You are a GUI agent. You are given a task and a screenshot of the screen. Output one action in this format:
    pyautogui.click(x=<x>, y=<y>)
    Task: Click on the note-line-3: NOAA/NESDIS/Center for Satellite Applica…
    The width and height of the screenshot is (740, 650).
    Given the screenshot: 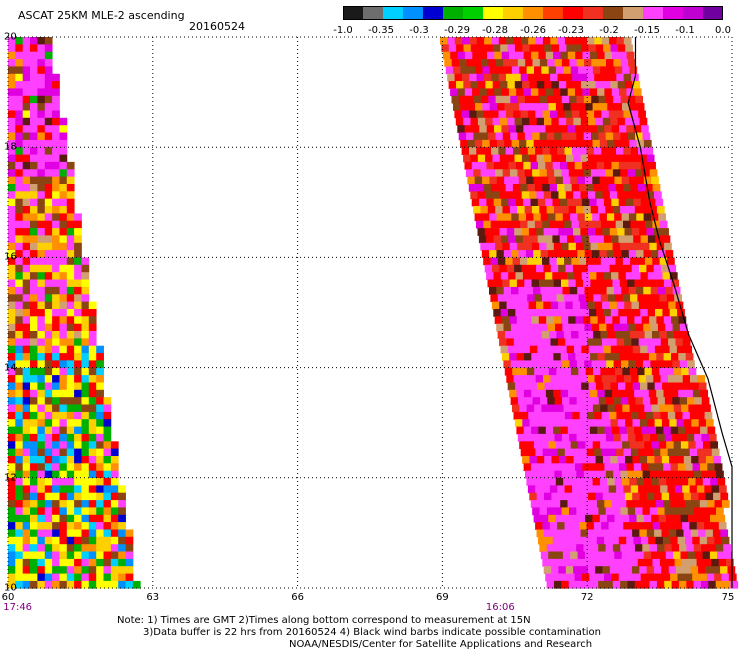 What is the action you would take?
    pyautogui.click(x=441, y=644)
    